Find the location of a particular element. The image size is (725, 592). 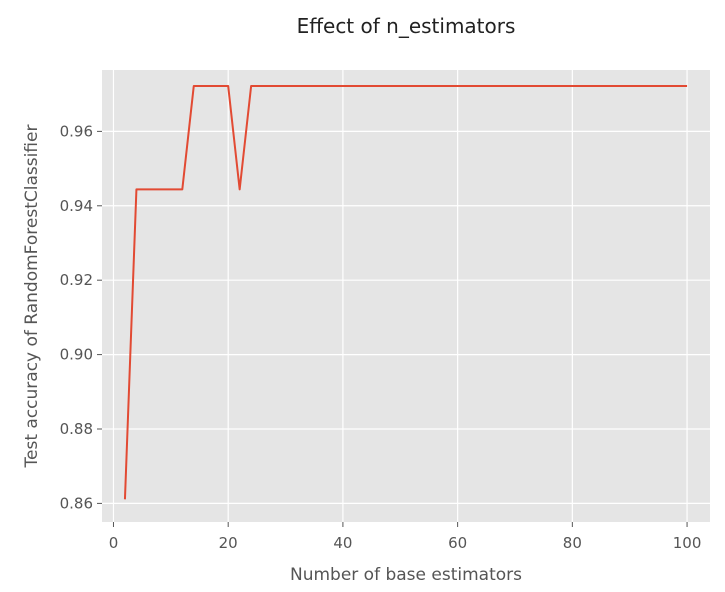

chart-title: Effect of n_estimators is located at coordinates (406, 26).